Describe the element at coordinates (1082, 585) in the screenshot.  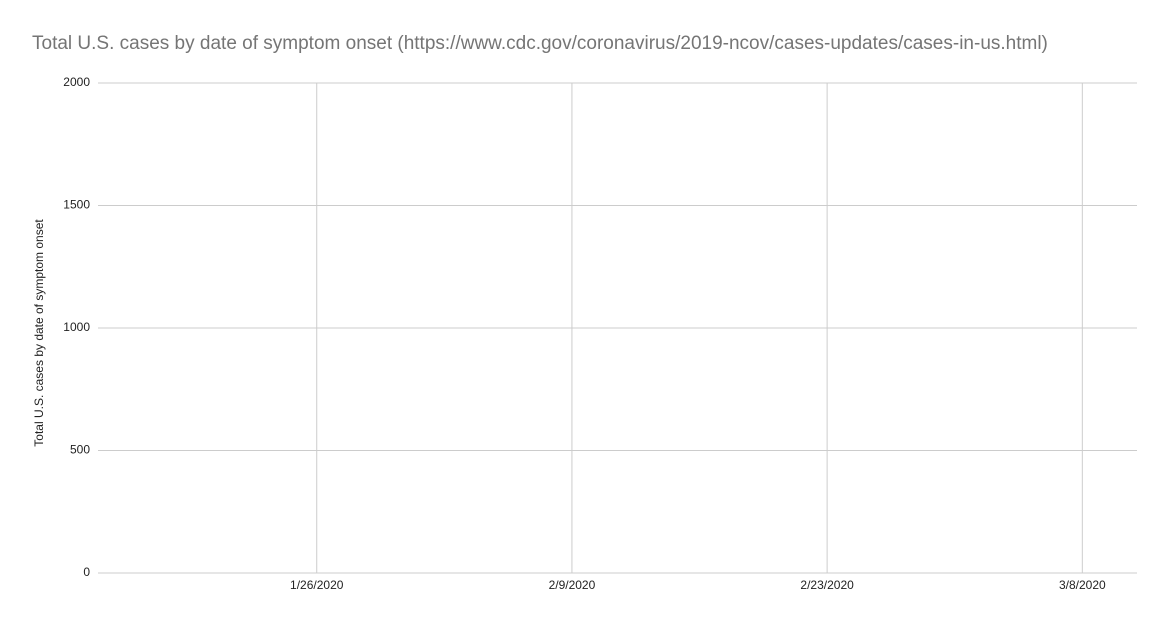
I see `x-tick-label: 3/8/2020` at that location.